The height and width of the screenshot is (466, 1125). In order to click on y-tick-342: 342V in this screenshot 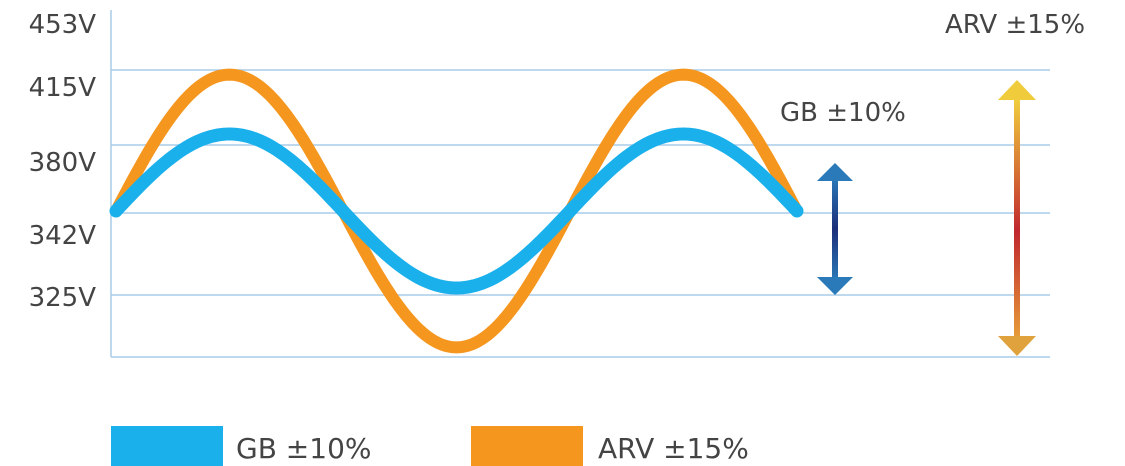, I will do `click(63, 236)`.